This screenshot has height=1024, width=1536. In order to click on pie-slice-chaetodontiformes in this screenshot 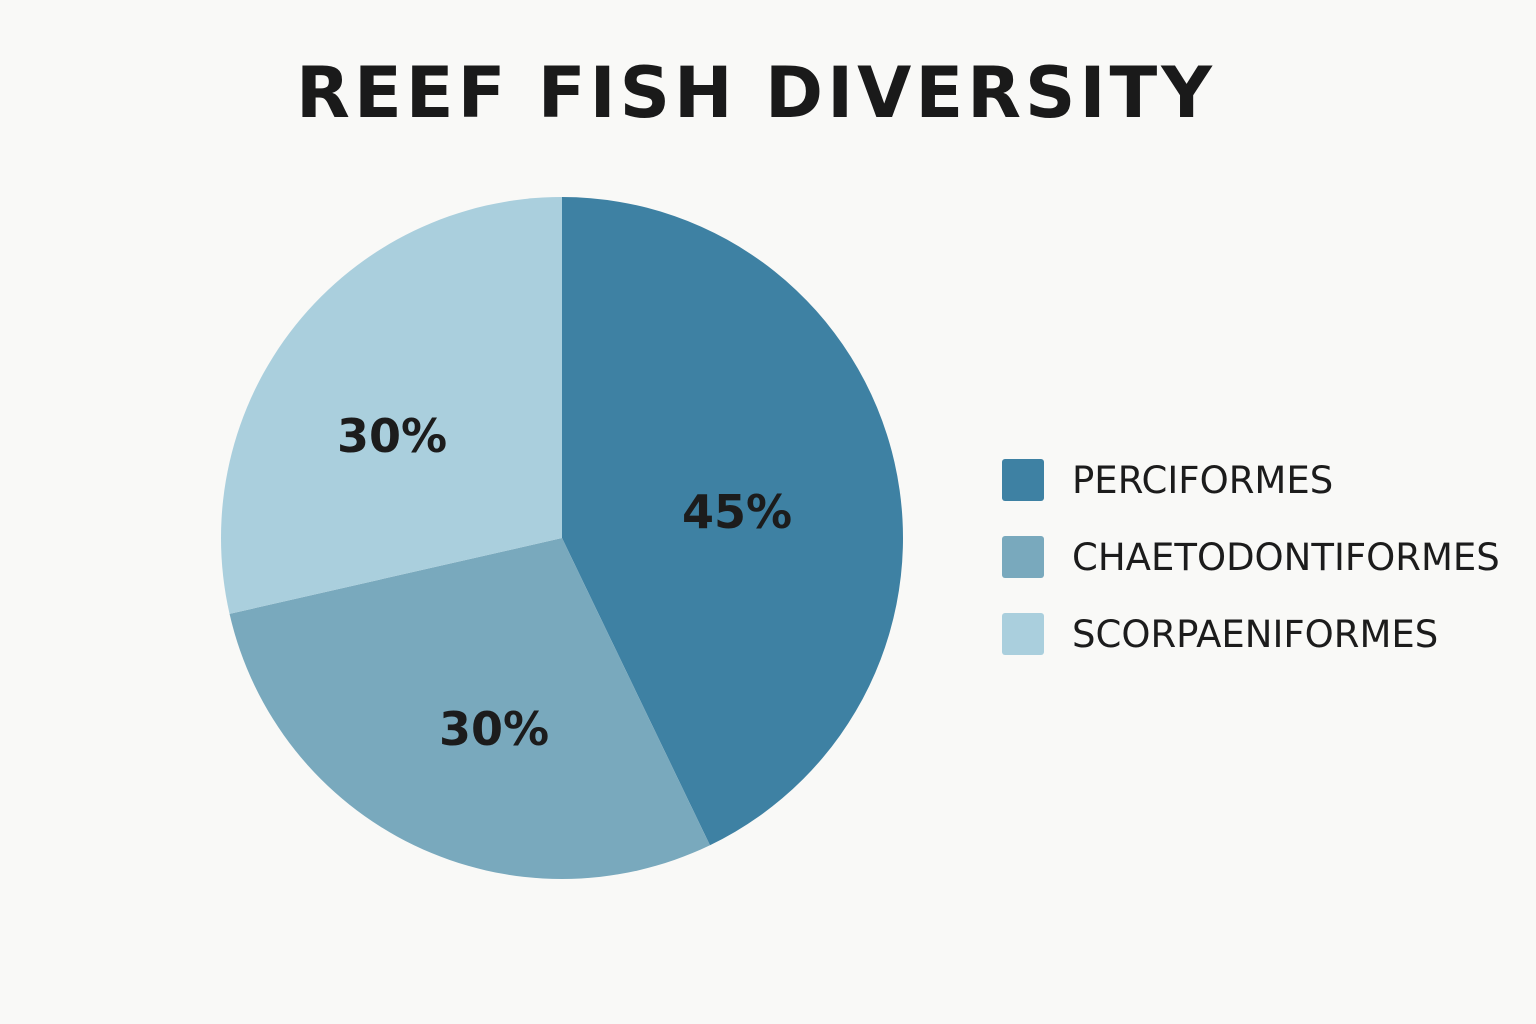, I will do `click(469, 708)`.